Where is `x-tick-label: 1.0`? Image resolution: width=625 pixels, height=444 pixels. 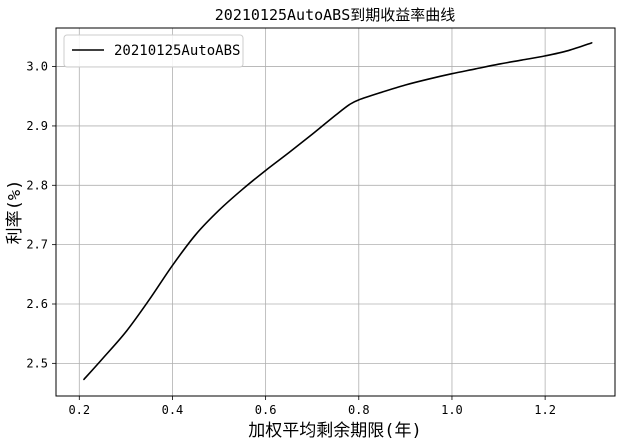 x-tick-label: 1.0 is located at coordinates (452, 410).